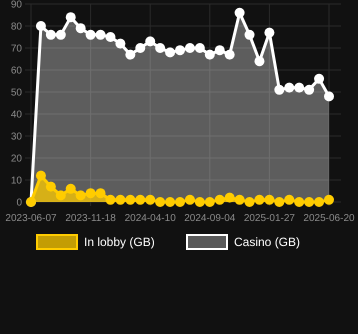  What do you see at coordinates (150, 218) in the screenshot?
I see `x-tick-label: 2024-04-10` at bounding box center [150, 218].